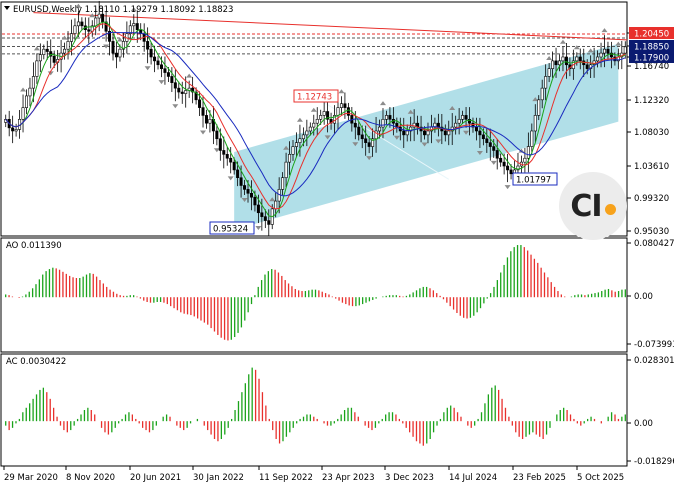 This screenshot has height=492, width=674. I want to click on price-axis-label: 1.03610, so click(651, 167).